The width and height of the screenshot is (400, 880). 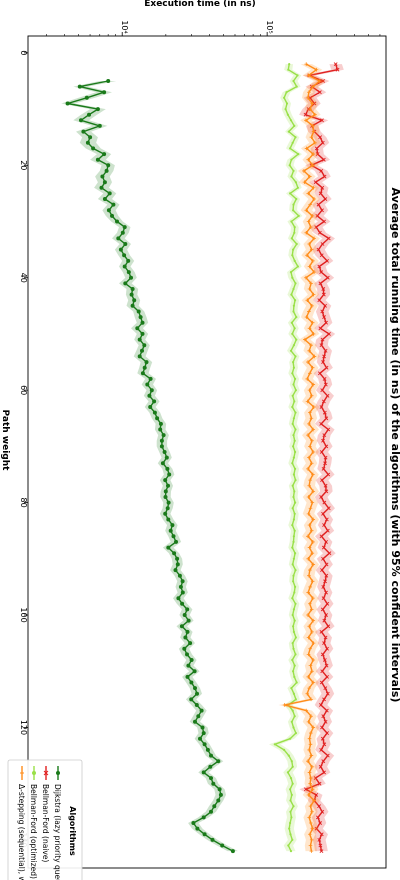 I want to click on y-tick-label: 10⁴, so click(x=124, y=26).